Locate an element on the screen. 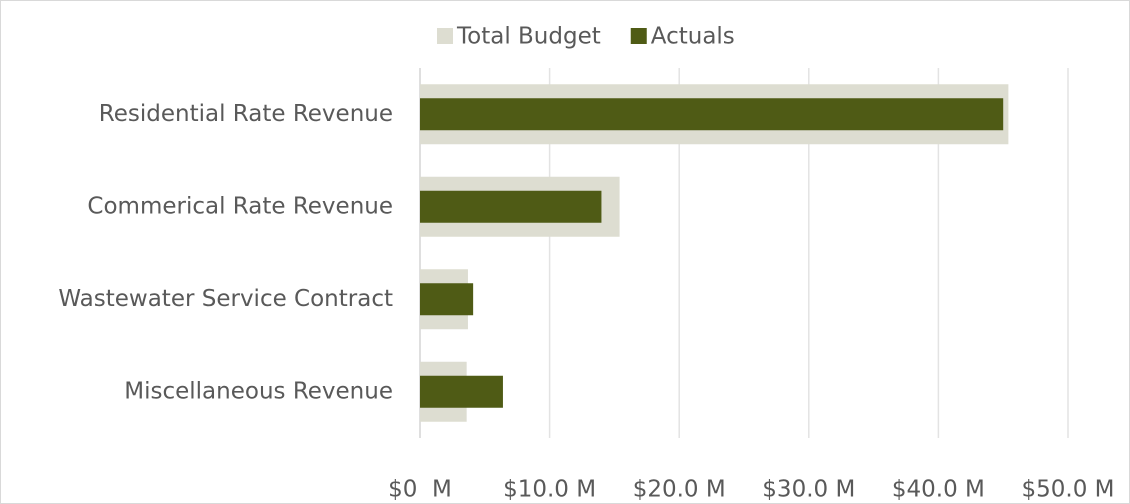 The image size is (1130, 504). y-tick-label: Commerical Rate Revenue is located at coordinates (240, 206).